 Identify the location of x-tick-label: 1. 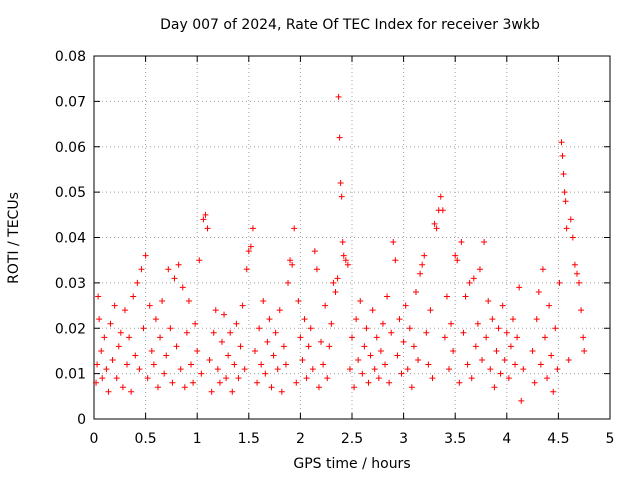
(197, 439).